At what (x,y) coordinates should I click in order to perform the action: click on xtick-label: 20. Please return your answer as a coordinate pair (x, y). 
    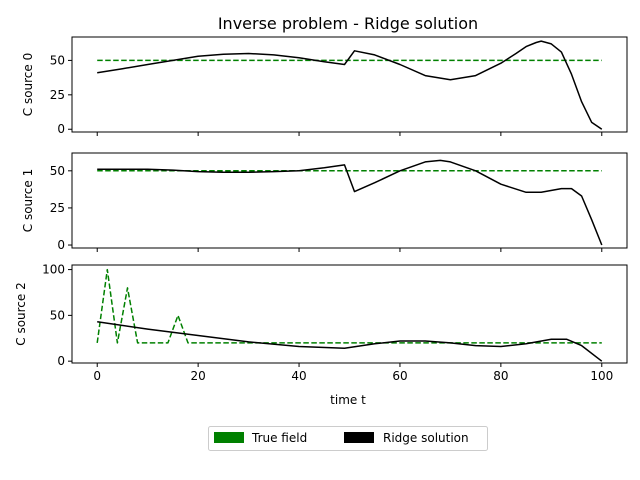
    Looking at the image, I should click on (197, 376).